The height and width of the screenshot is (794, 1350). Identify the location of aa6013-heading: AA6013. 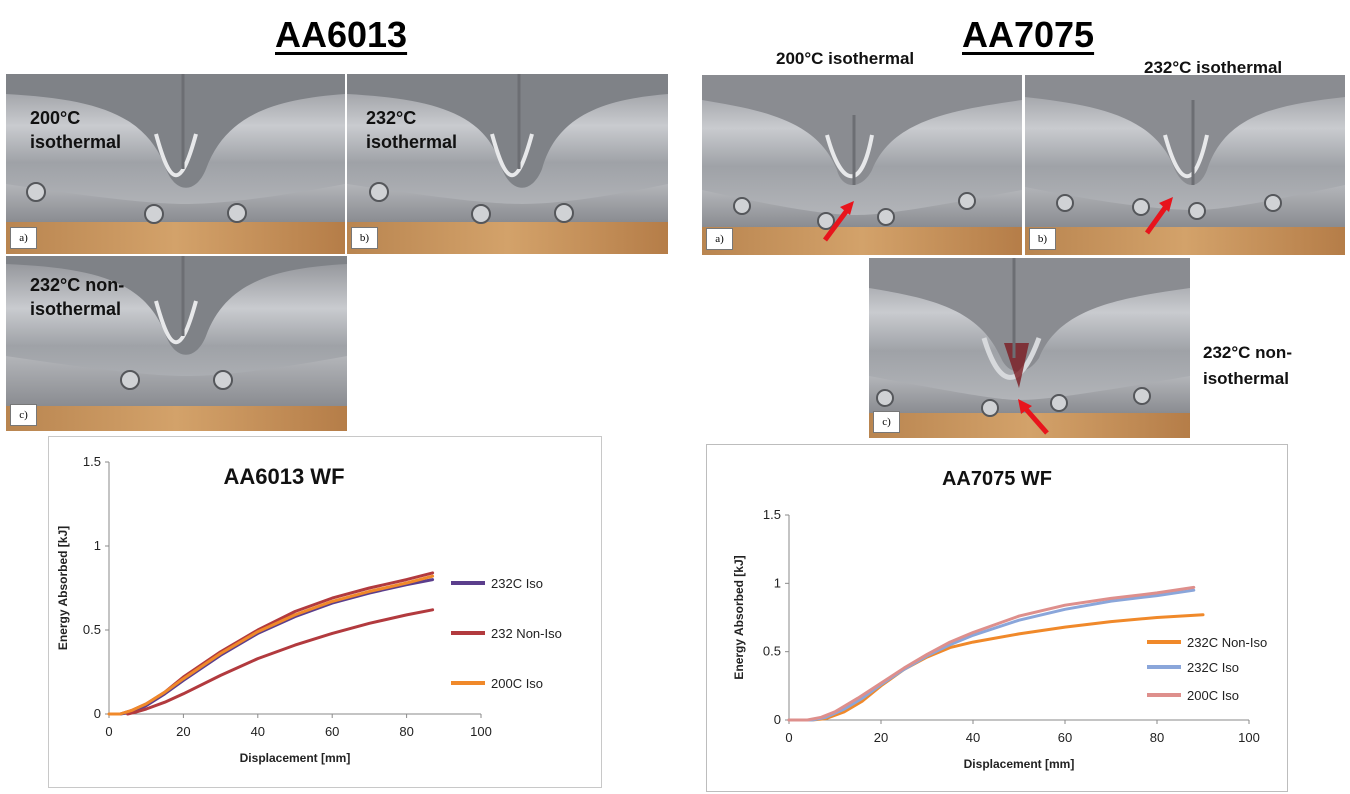
(341, 34).